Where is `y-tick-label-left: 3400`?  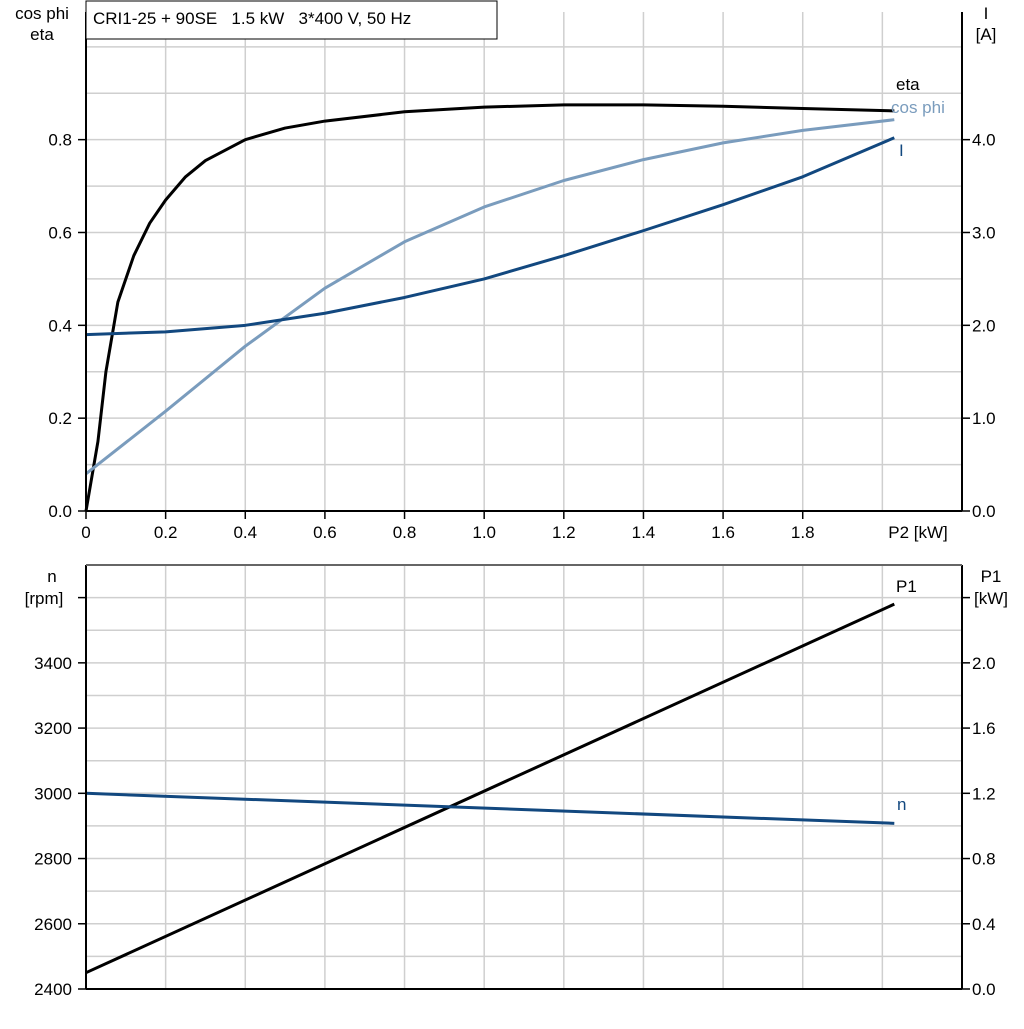
y-tick-label-left: 3400 is located at coordinates (53, 663).